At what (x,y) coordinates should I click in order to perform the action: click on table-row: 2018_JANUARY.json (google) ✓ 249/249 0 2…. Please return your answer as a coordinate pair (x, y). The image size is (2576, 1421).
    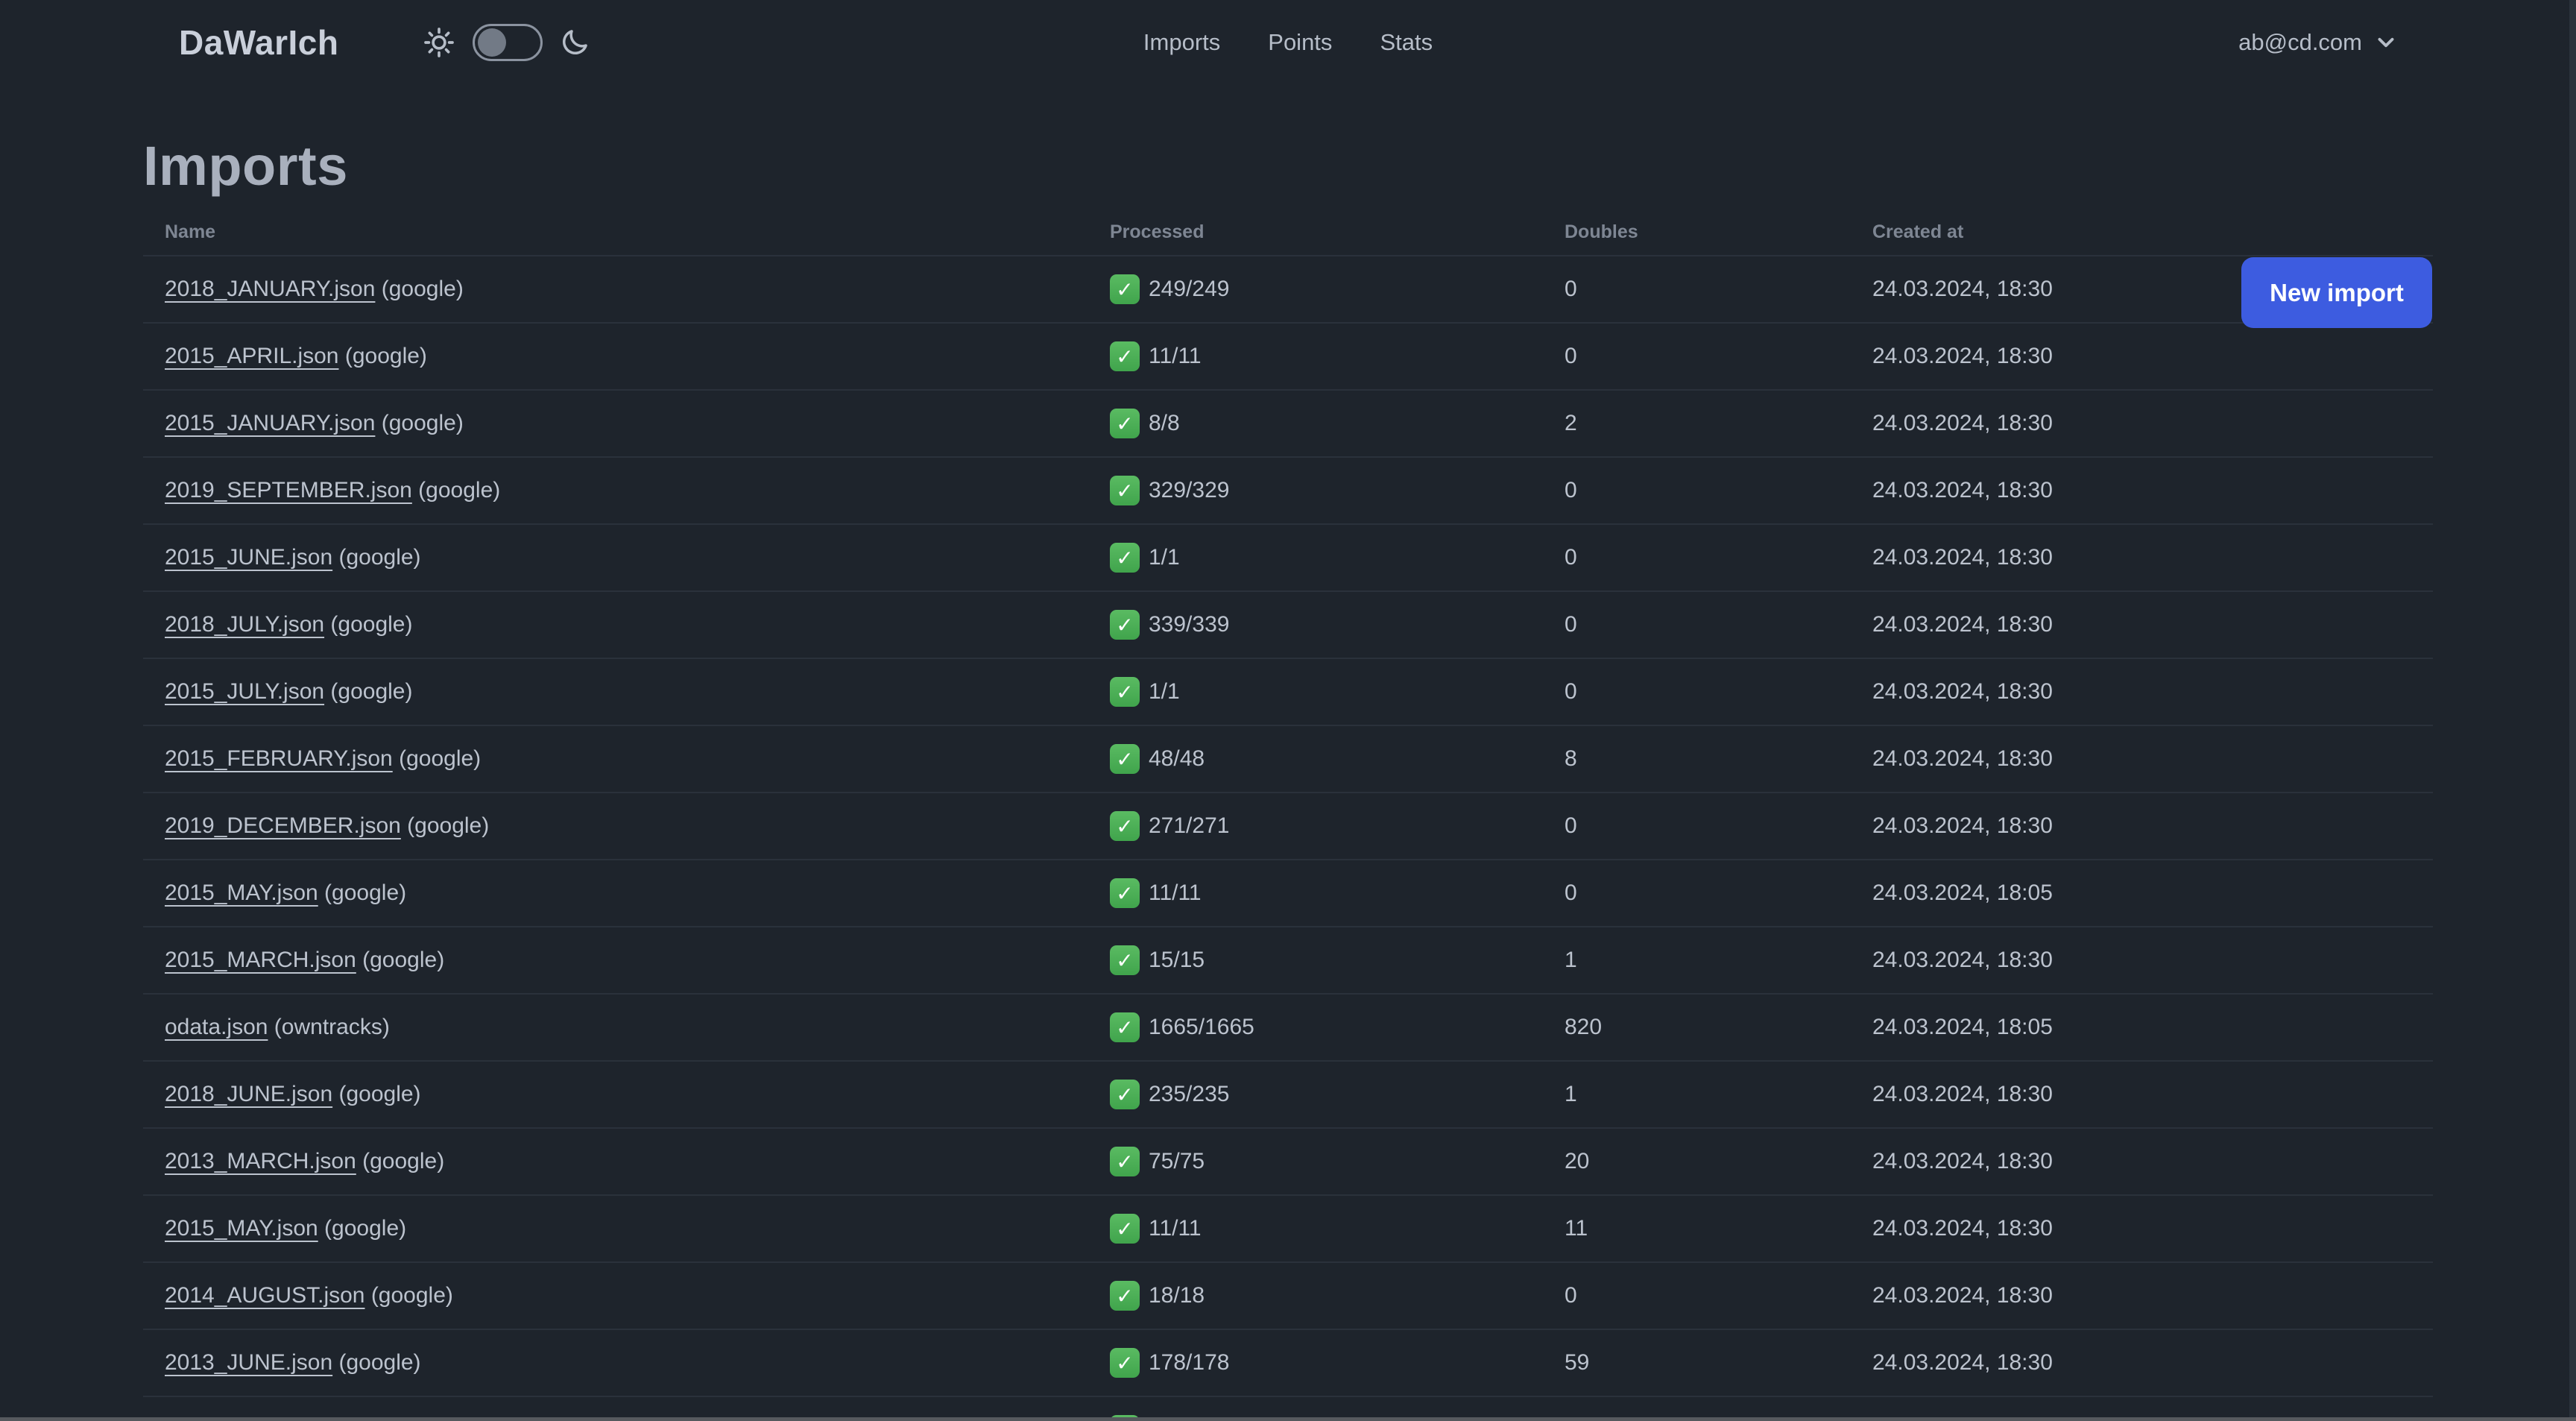
    Looking at the image, I should click on (1288, 288).